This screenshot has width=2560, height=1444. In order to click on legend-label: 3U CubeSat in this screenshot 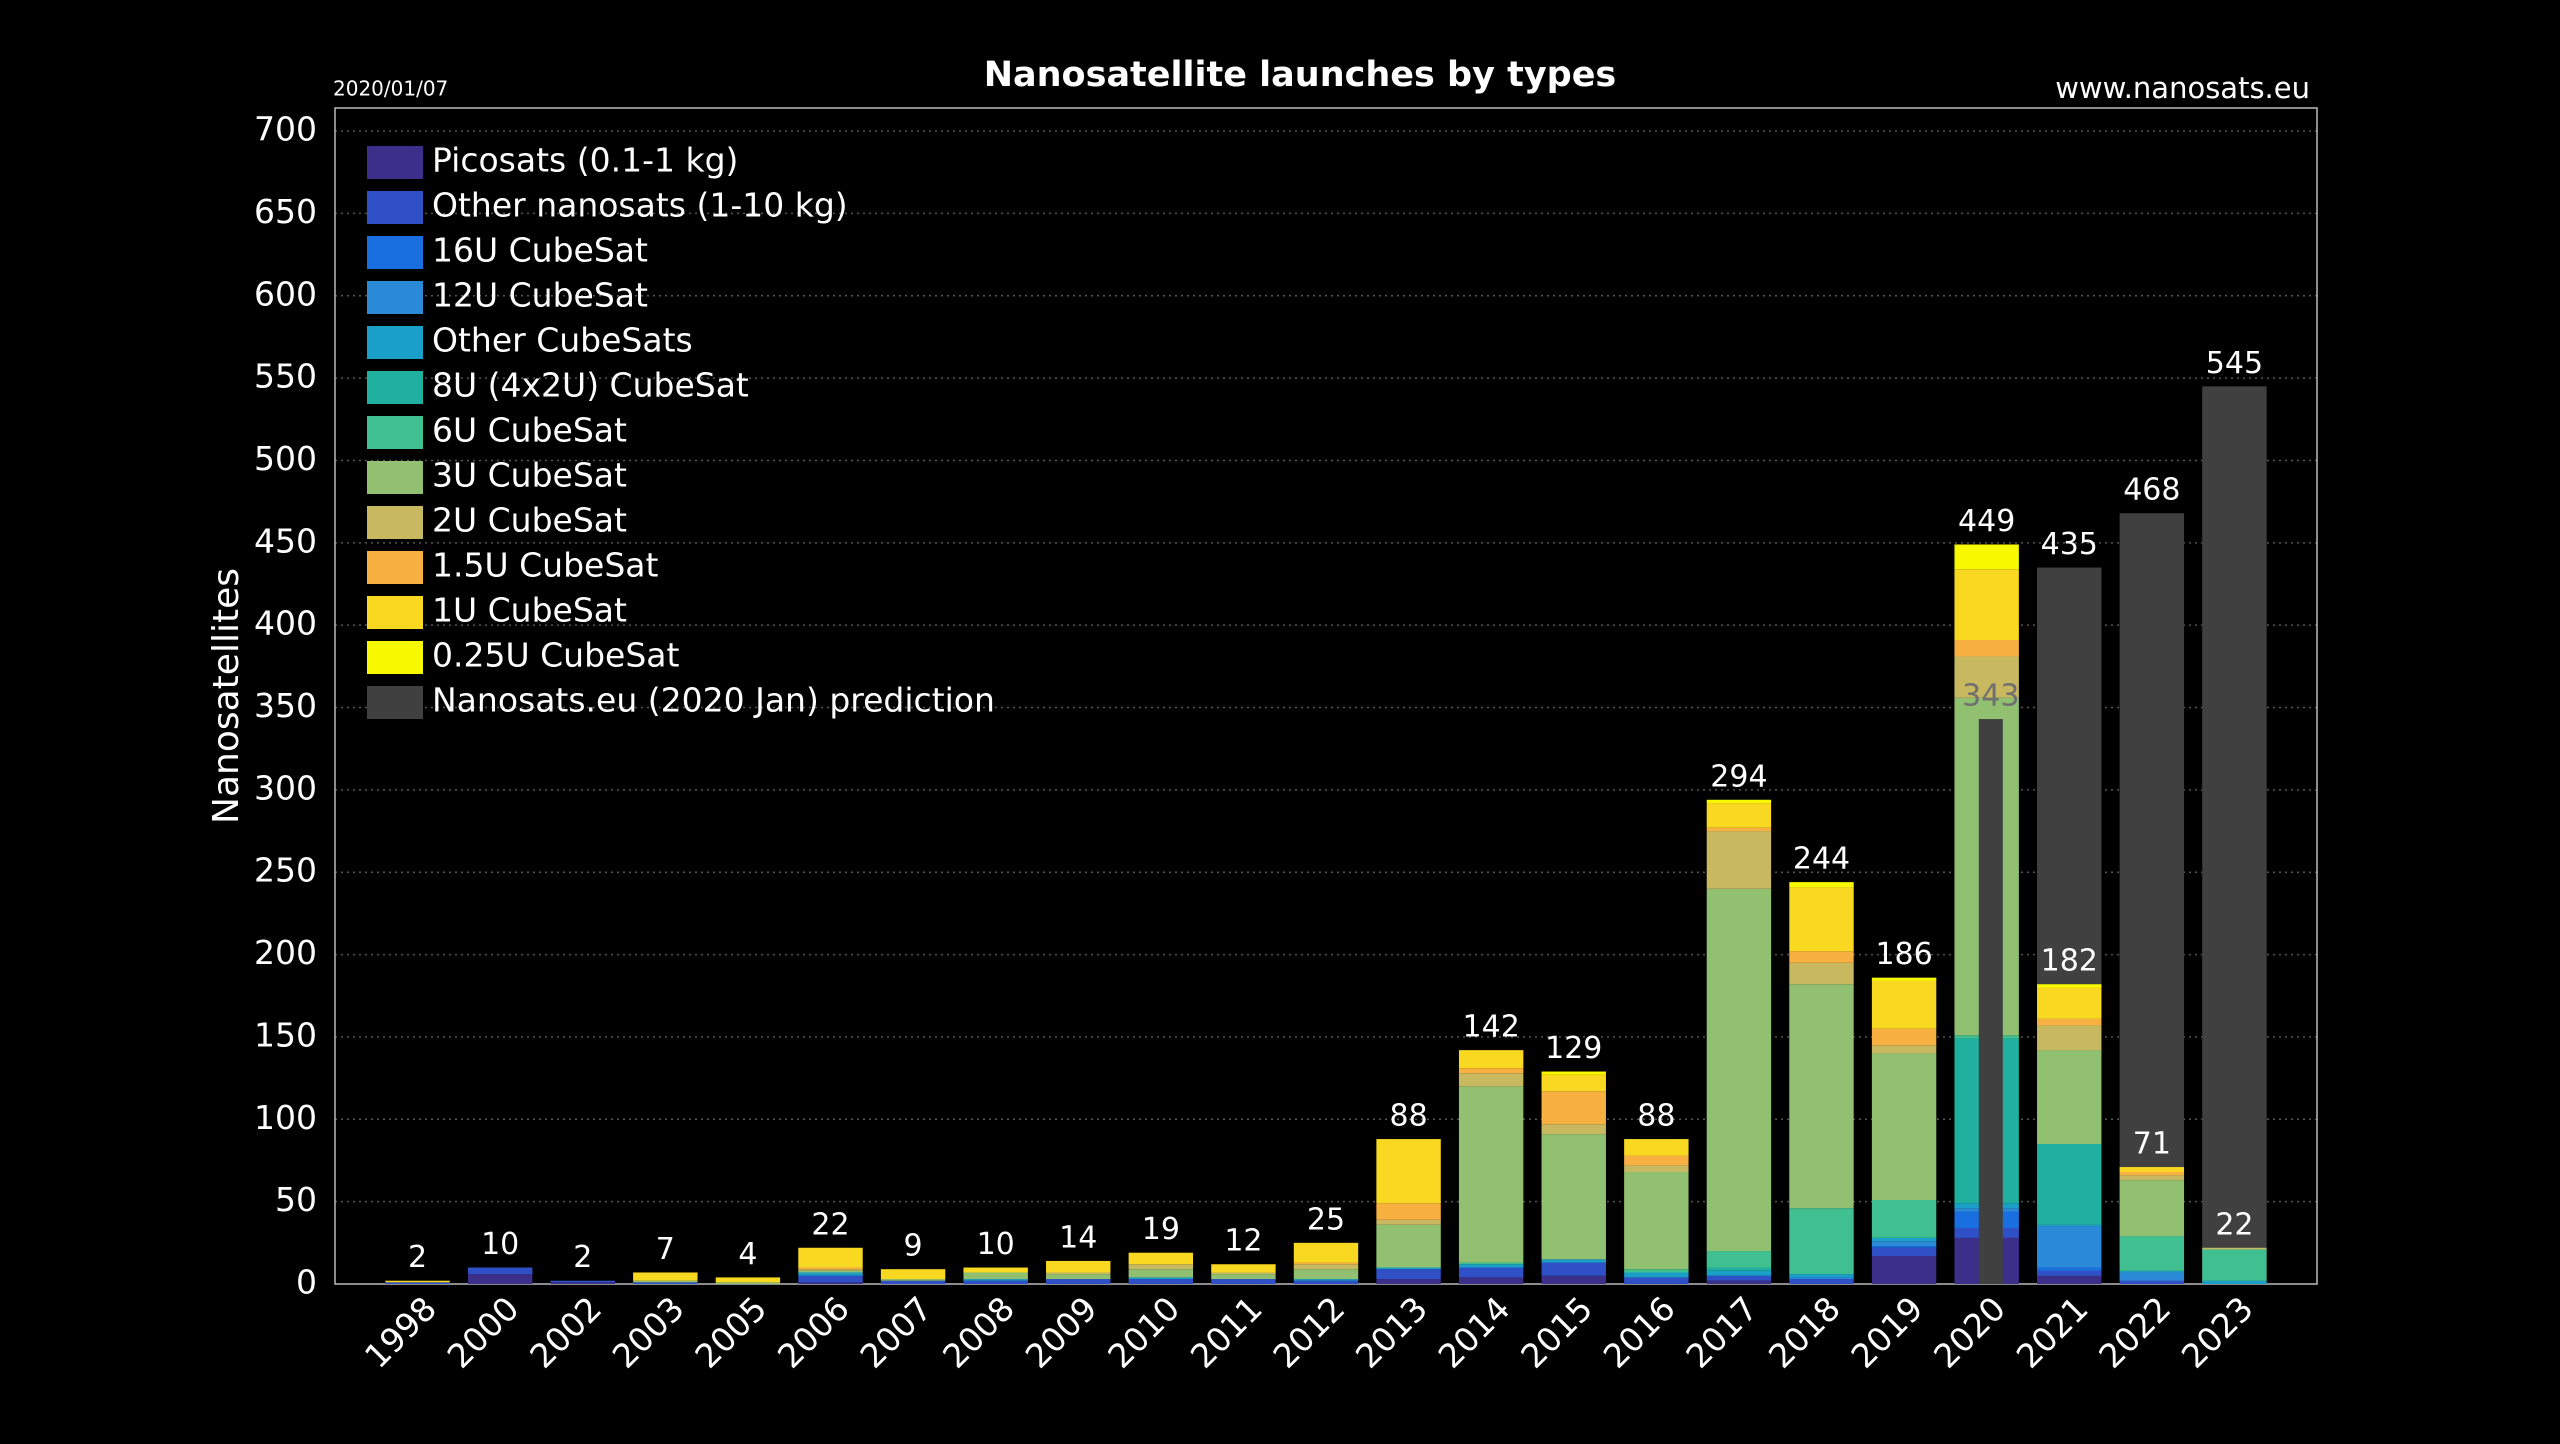, I will do `click(529, 475)`.